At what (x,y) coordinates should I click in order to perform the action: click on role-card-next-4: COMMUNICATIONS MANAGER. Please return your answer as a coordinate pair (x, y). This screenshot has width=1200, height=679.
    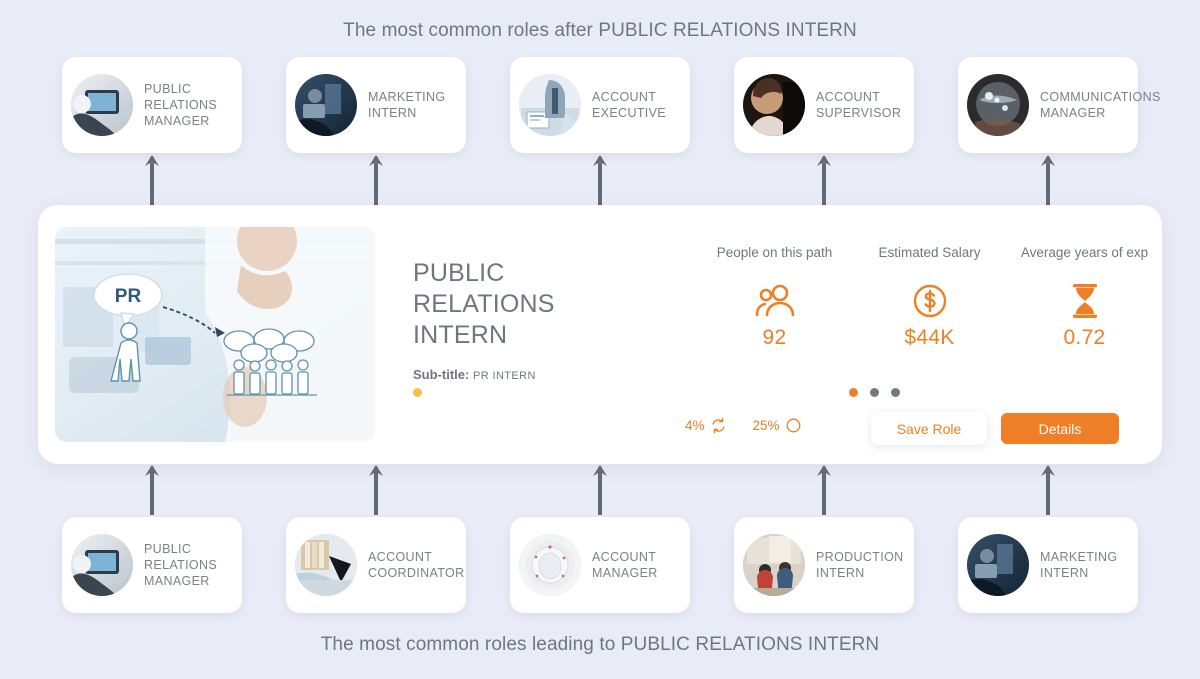
    Looking at the image, I should click on (1059, 105).